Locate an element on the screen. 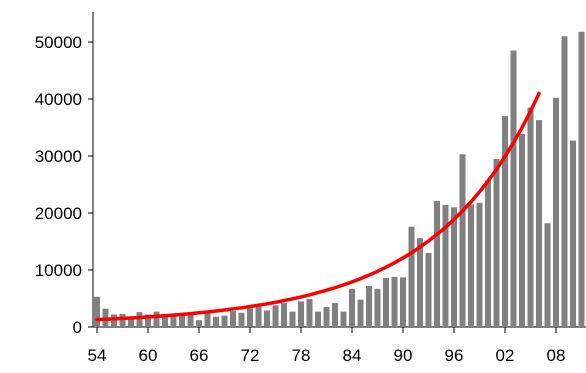 This screenshot has width=586, height=373. y-tick-label: 20000 is located at coordinates (58, 213).